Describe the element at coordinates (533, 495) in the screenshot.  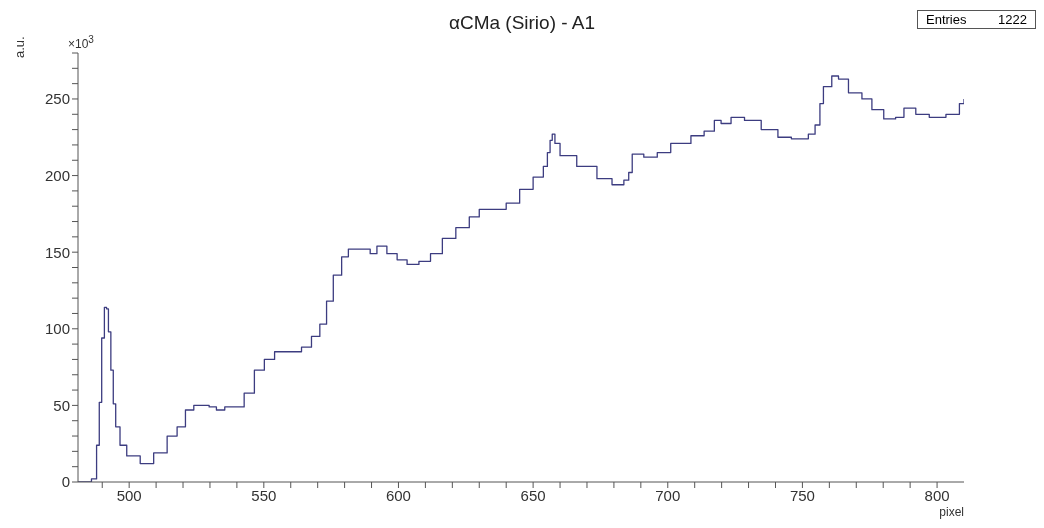
I see `x-tick-label: 650` at that location.